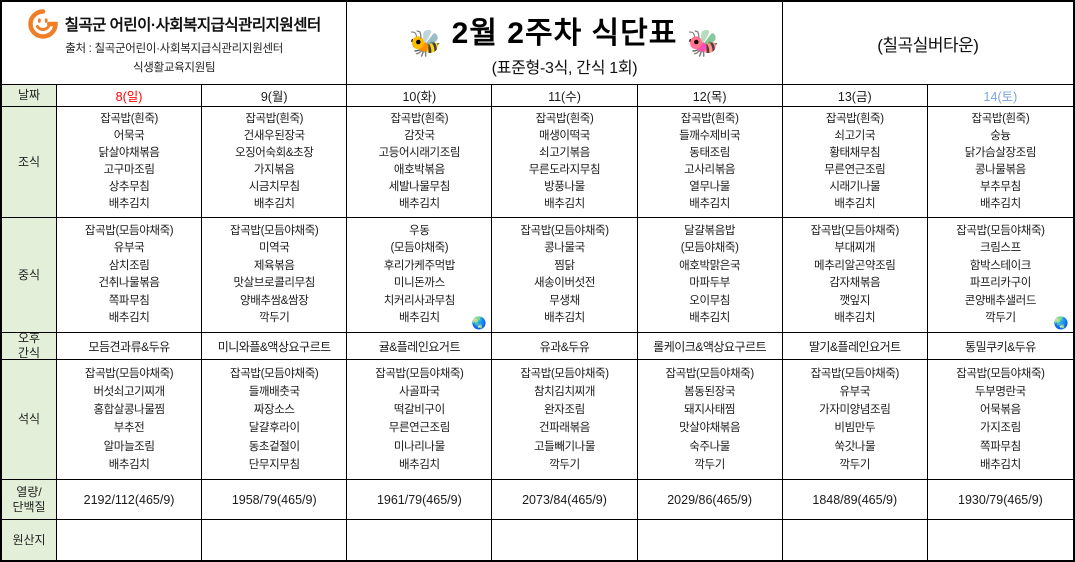 The width and height of the screenshot is (1075, 562). I want to click on menu-item: 치커리사과무침, so click(419, 300).